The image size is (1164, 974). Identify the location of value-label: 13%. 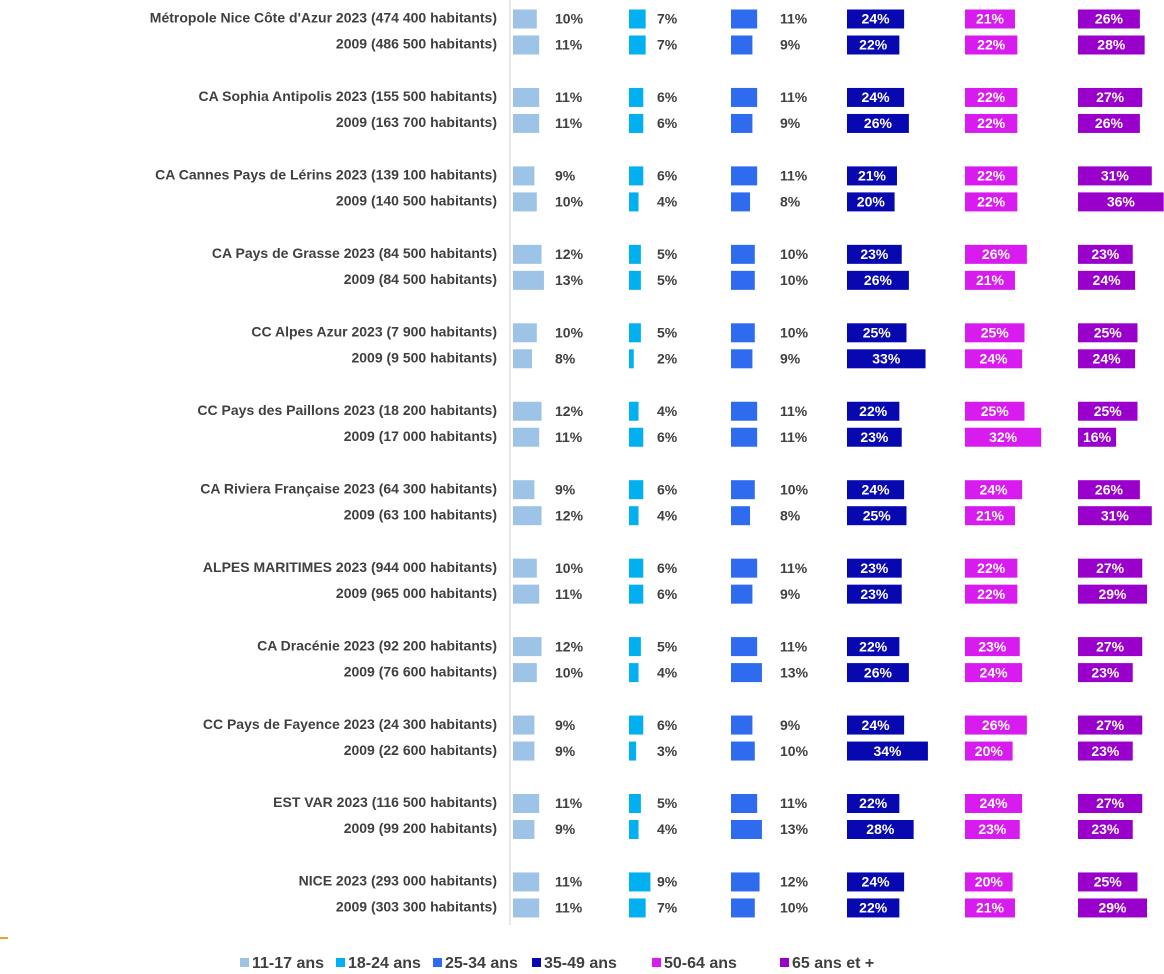
(569, 280).